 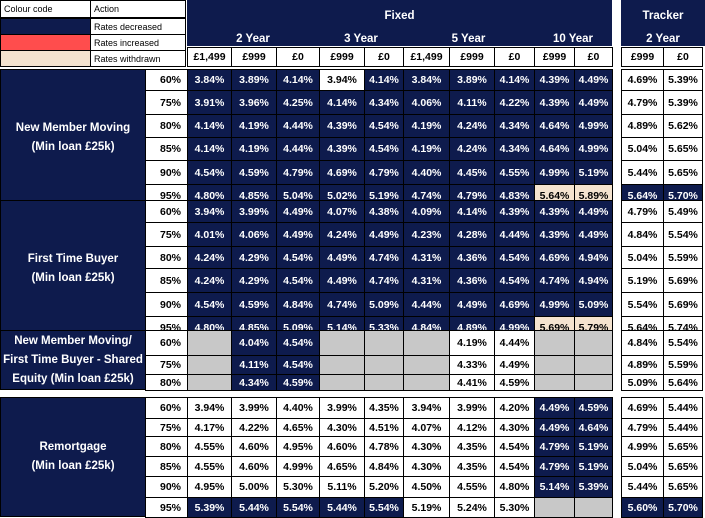 I want to click on tracker-rate-cell: 5.04%, so click(x=642, y=149).